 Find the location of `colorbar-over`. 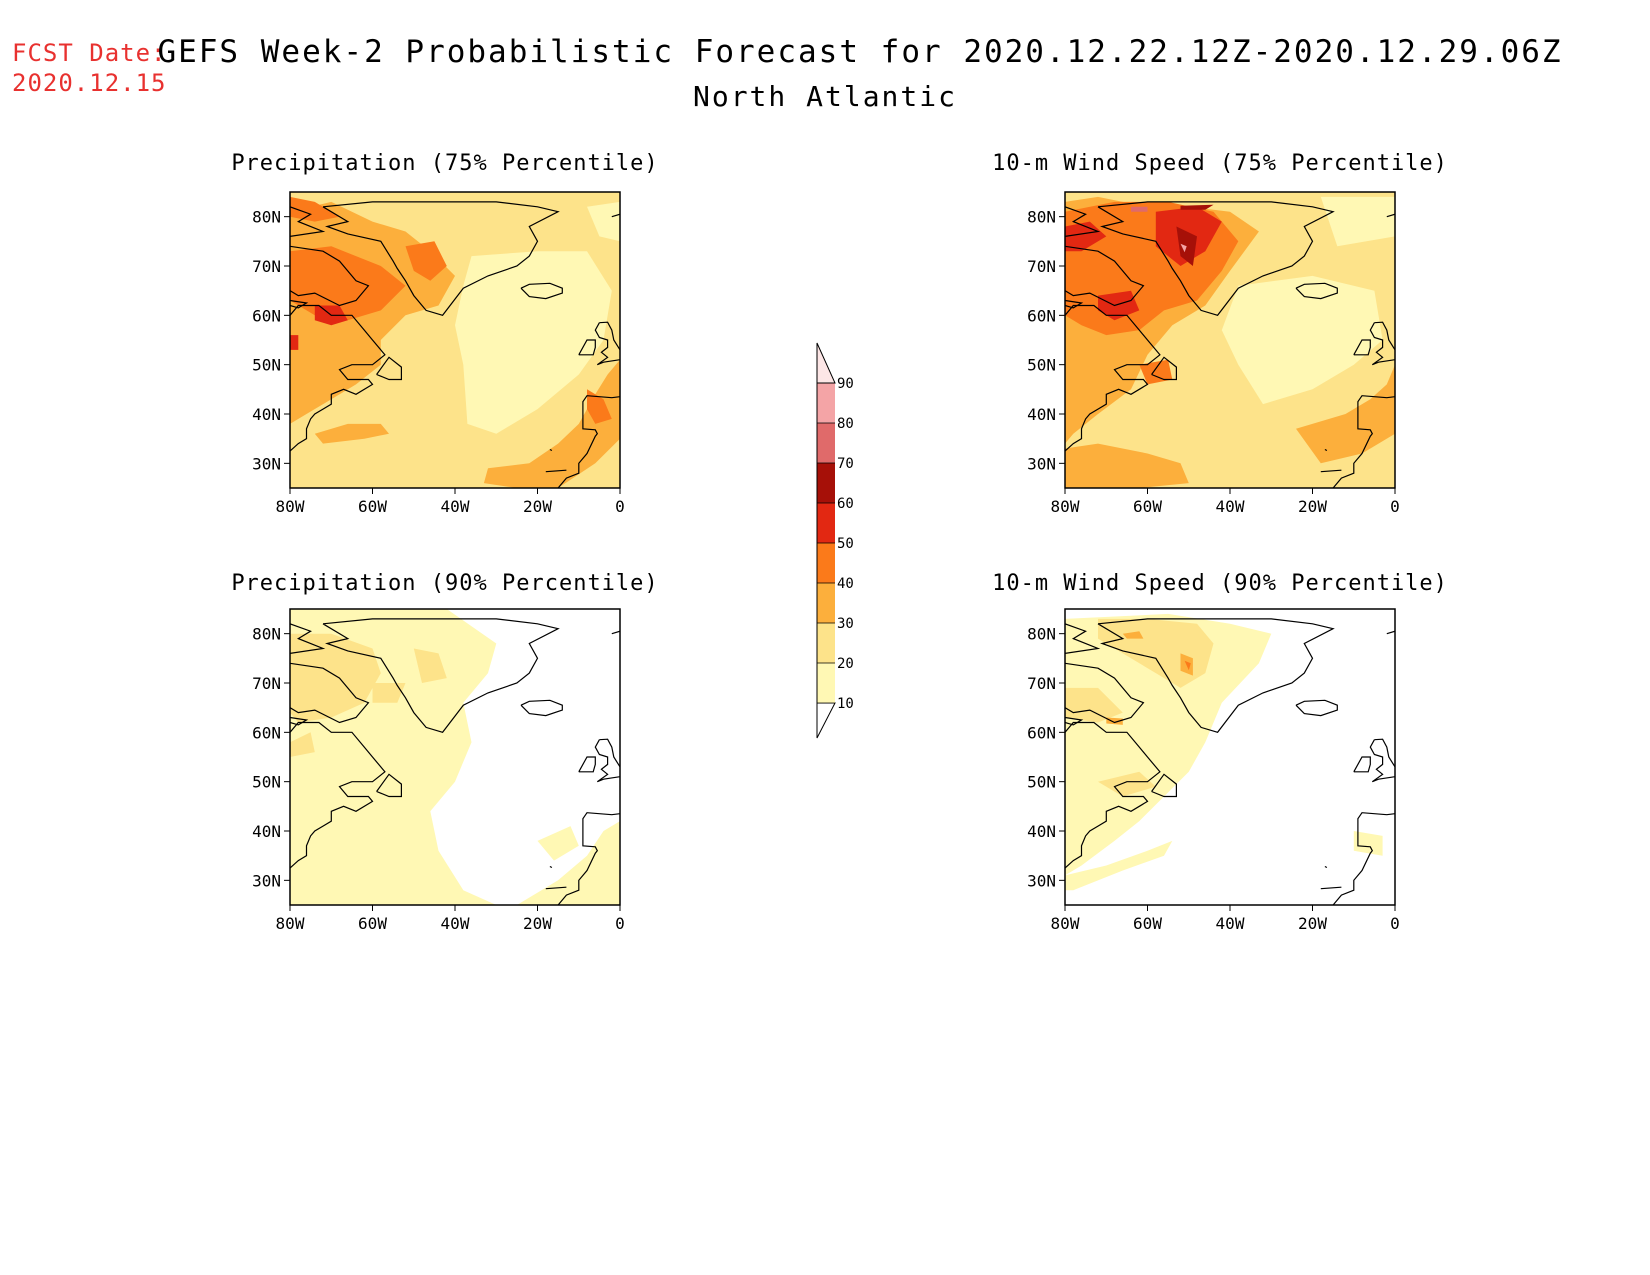

colorbar-over is located at coordinates (826, 363).